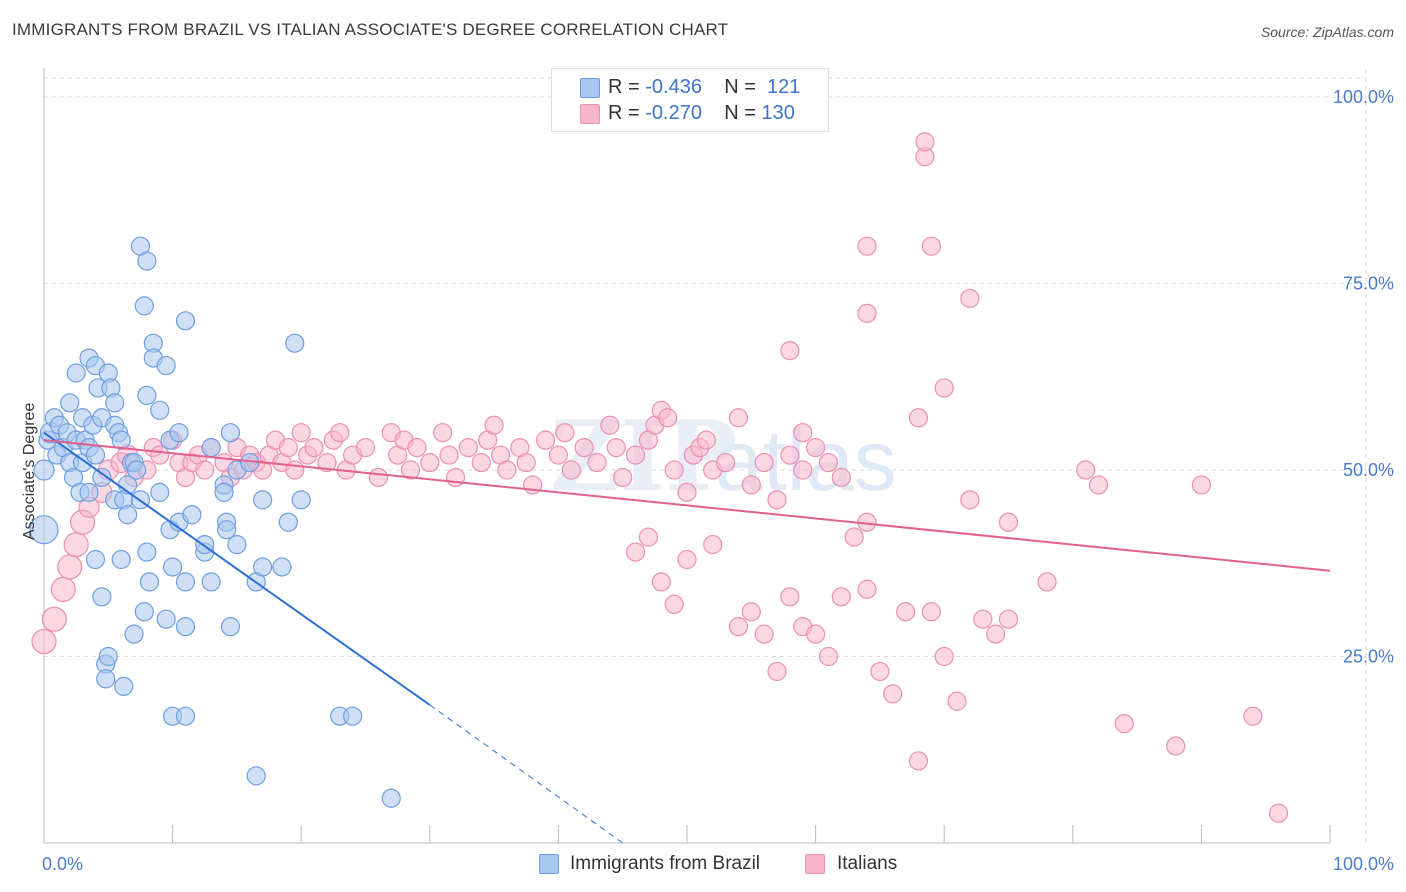 Image resolution: width=1406 pixels, height=892 pixels. Describe the element at coordinates (867, 863) in the screenshot. I see `italians-legend-label: Italians` at that location.